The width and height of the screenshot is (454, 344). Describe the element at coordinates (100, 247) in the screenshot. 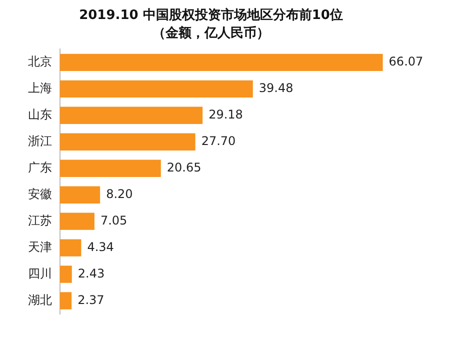

I see `data-label: 4.34` at that location.